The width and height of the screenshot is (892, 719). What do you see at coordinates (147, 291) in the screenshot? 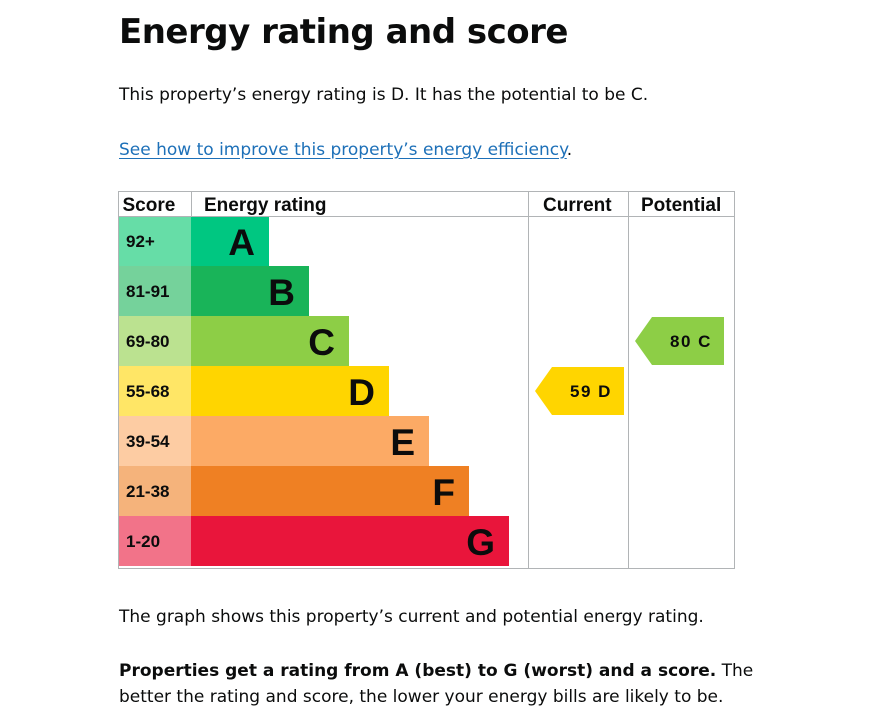
I see `score-label: 81-91` at bounding box center [147, 291].